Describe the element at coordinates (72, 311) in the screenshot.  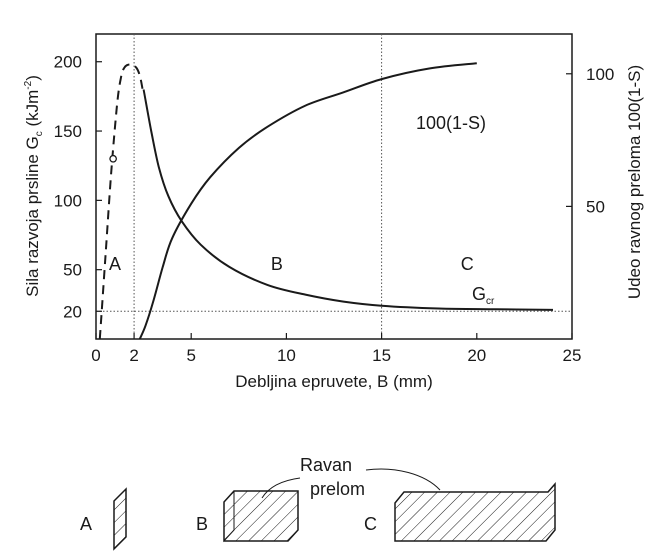
I see `y-left-tick-label: 20` at that location.